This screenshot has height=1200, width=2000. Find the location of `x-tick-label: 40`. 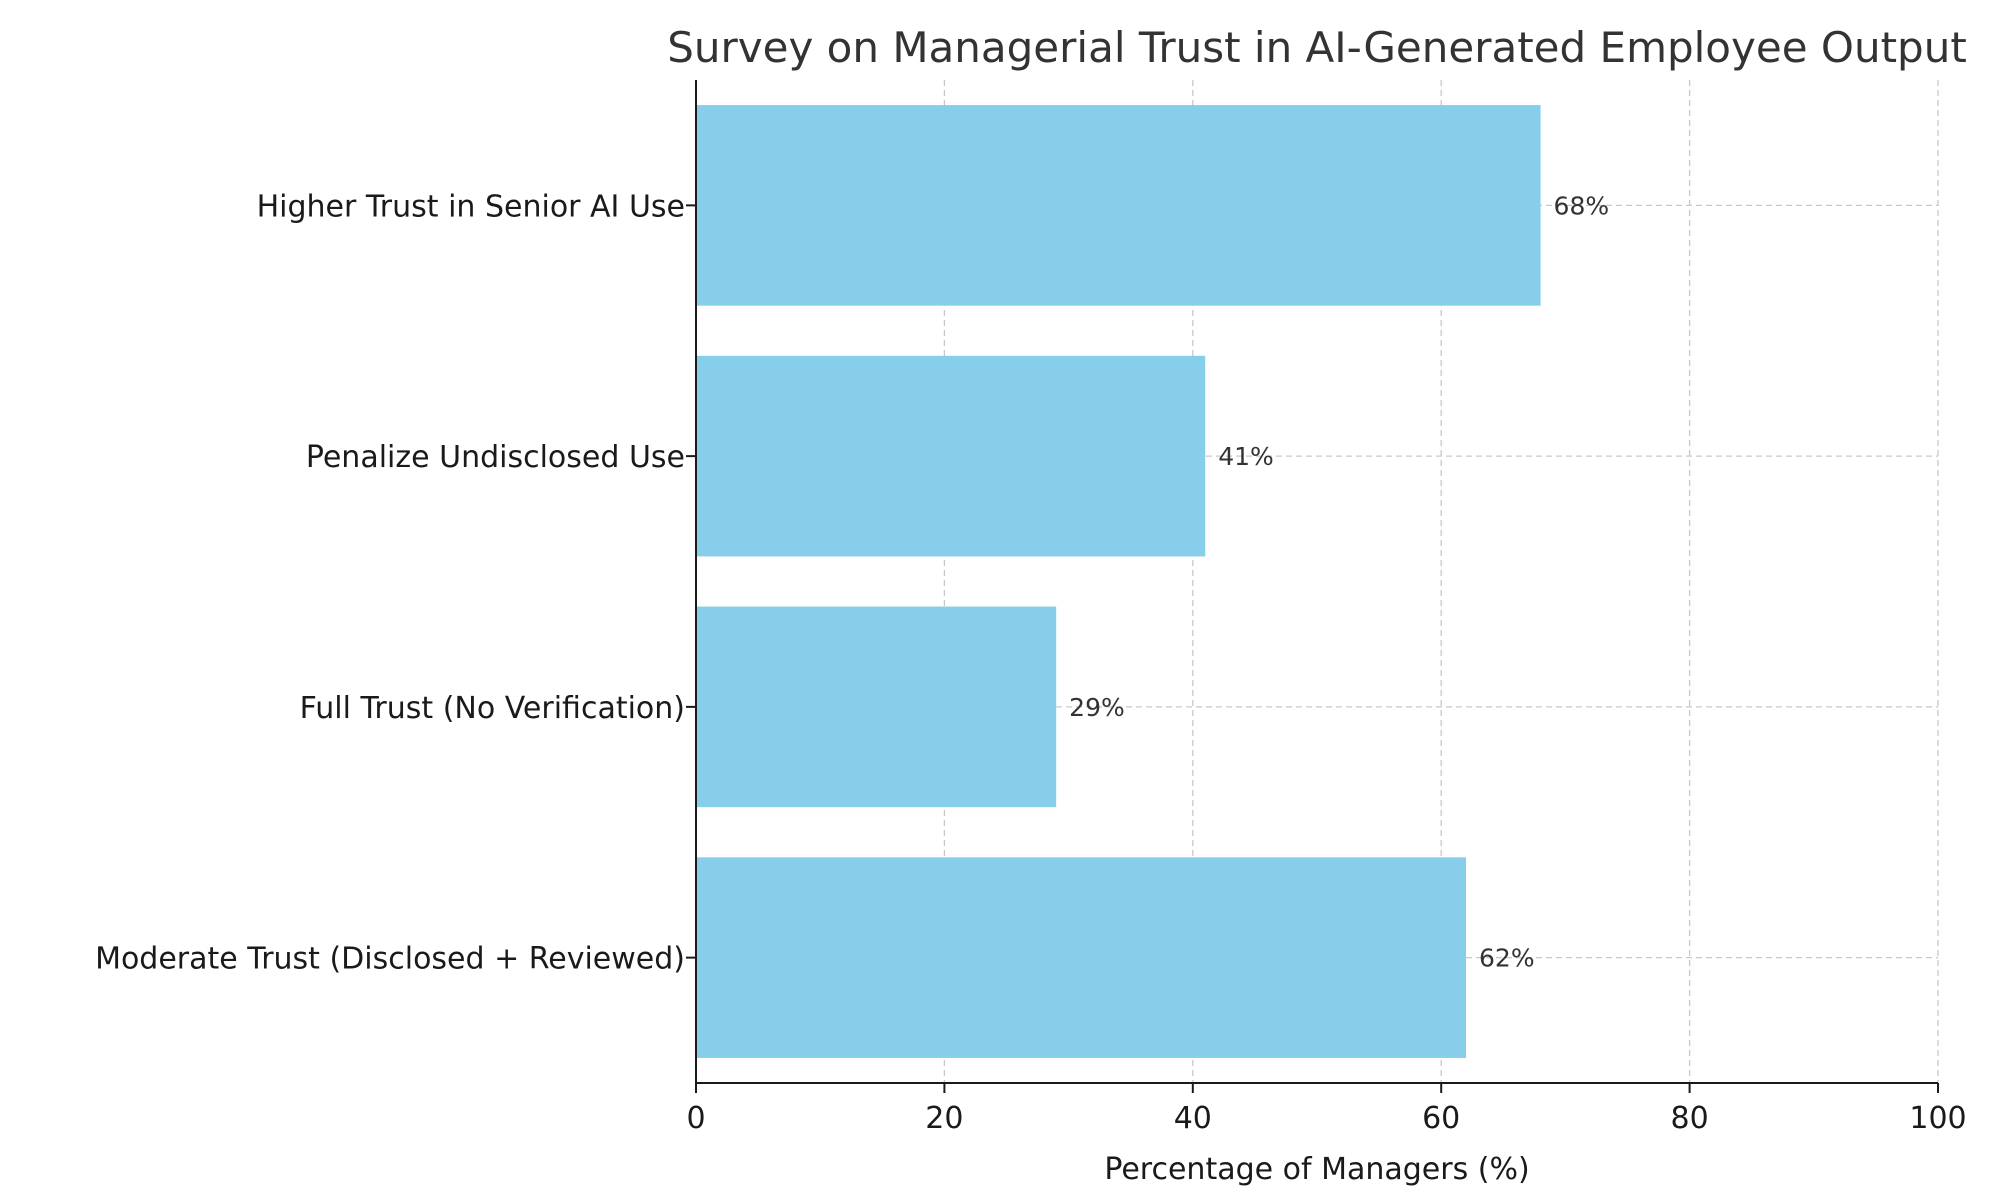

x-tick-label: 40 is located at coordinates (1193, 1118).